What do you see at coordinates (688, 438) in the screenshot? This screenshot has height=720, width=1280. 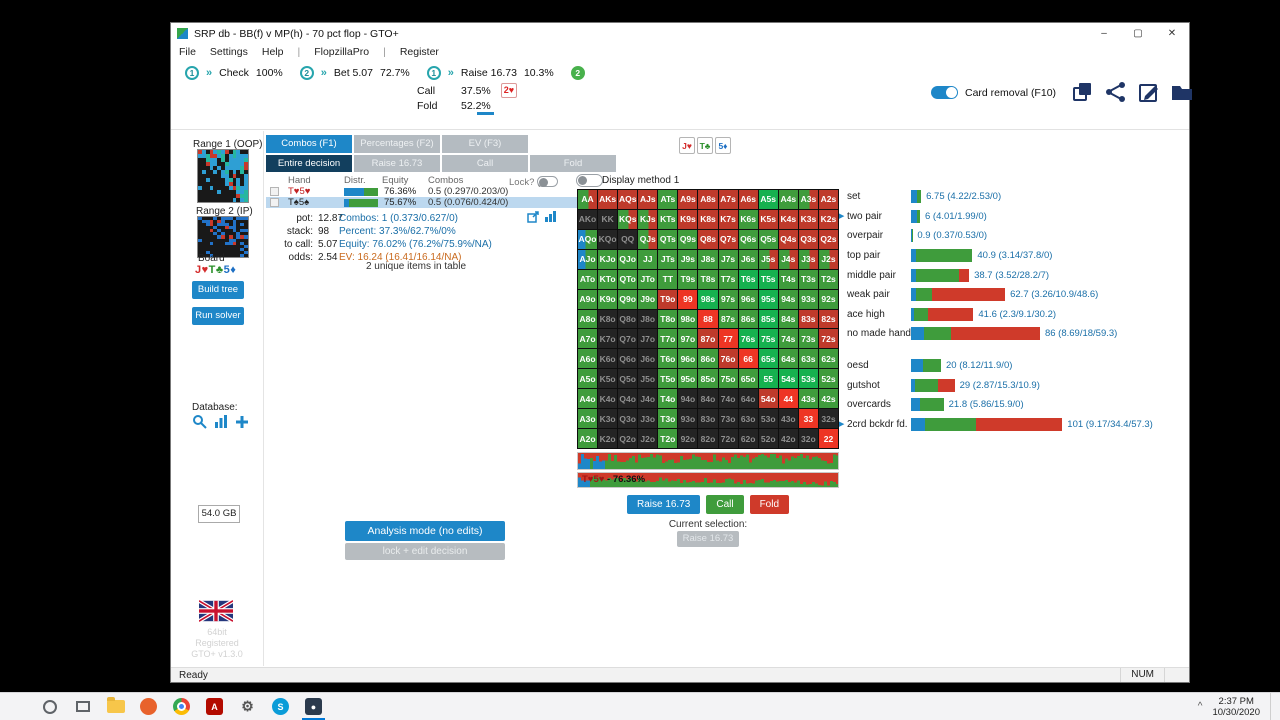 I see `hand-92o: 92o` at bounding box center [688, 438].